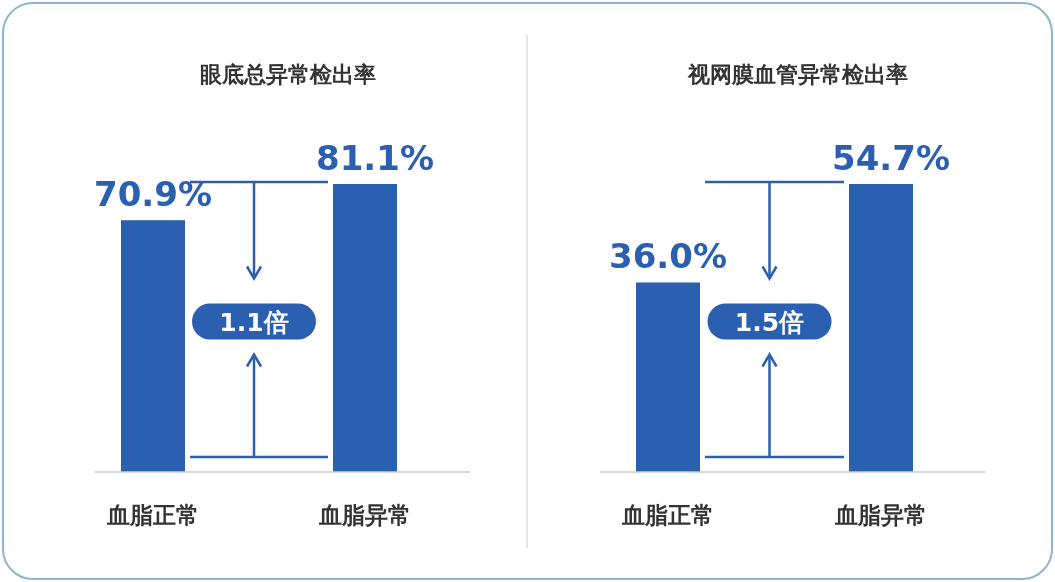 Image resolution: width=1055 pixels, height=582 pixels. Describe the element at coordinates (891, 158) in the screenshot. I see `data-label: 54.7%` at that location.